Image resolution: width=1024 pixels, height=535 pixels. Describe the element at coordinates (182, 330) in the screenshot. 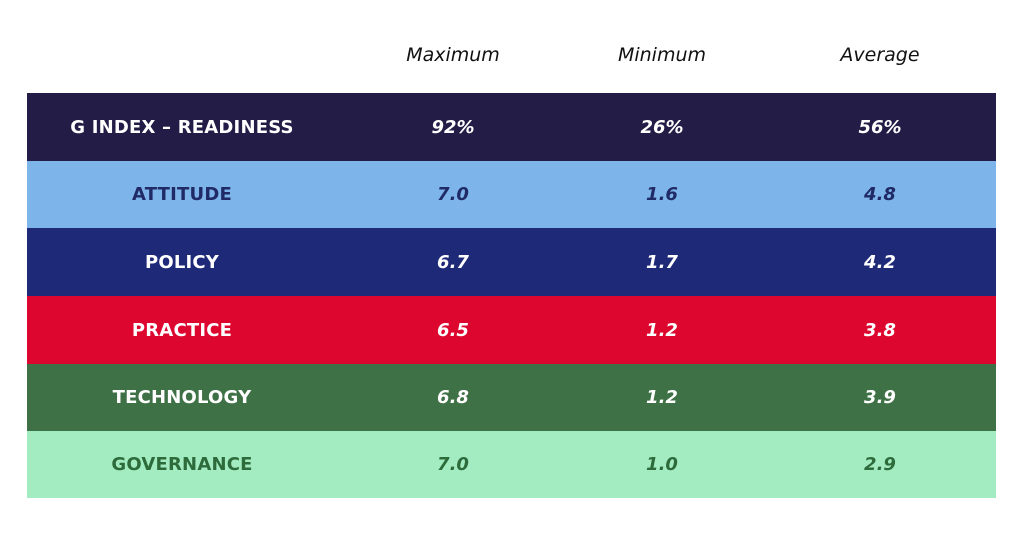

I see `row-label: PRACTICE` at that location.